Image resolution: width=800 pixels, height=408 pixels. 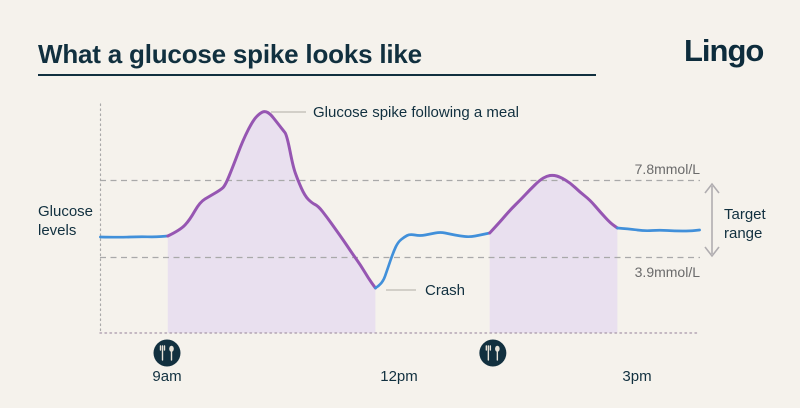 I want to click on meal-markers, so click(x=330, y=353).